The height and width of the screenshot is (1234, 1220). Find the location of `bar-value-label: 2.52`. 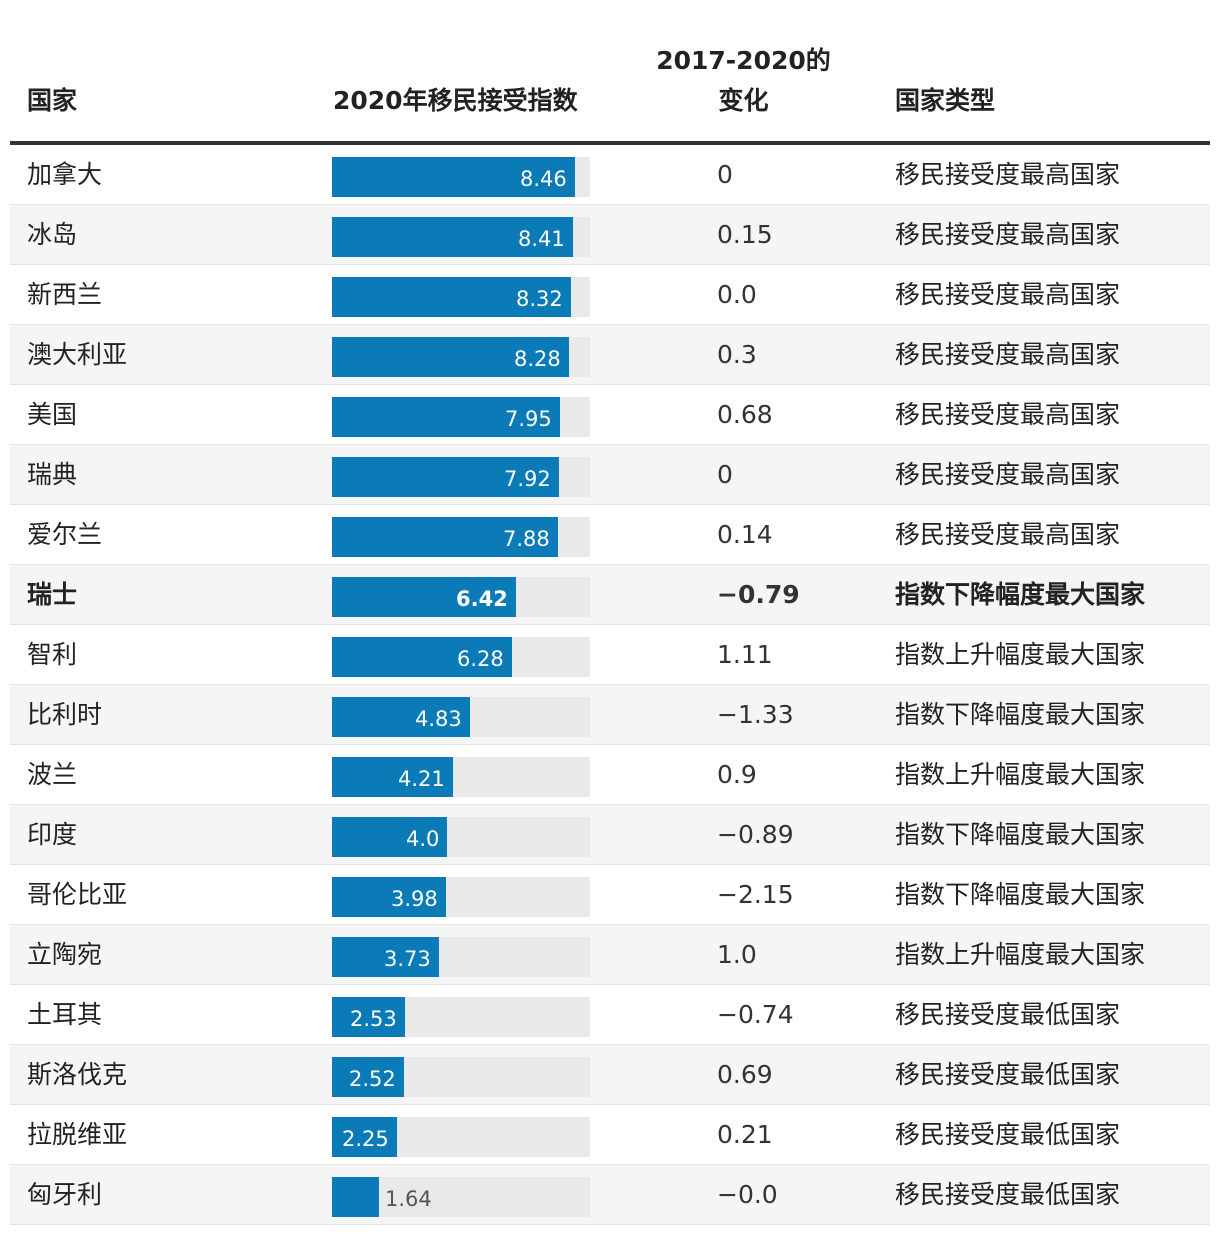

bar-value-label: 2.52 is located at coordinates (372, 1079).